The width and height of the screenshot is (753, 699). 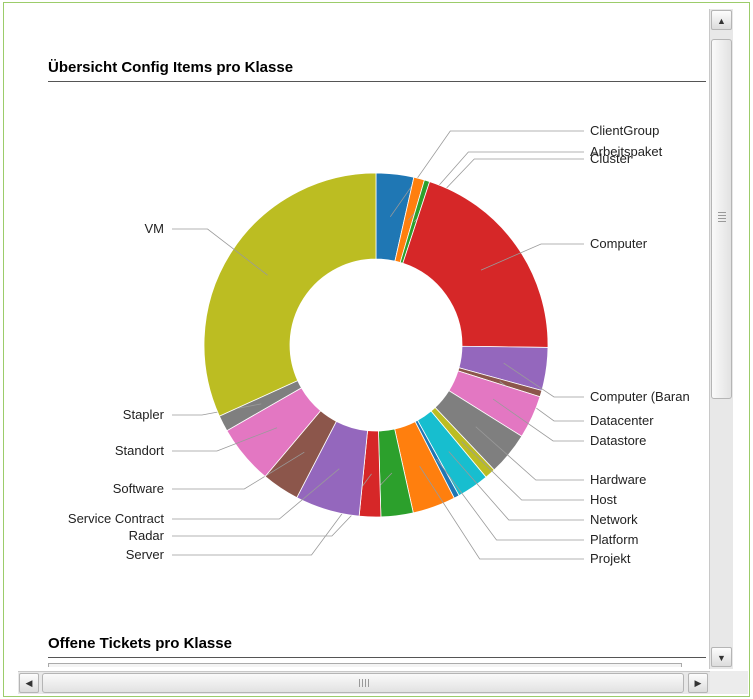 What do you see at coordinates (155, 228) in the screenshot?
I see `slice-label-vm: VM` at bounding box center [155, 228].